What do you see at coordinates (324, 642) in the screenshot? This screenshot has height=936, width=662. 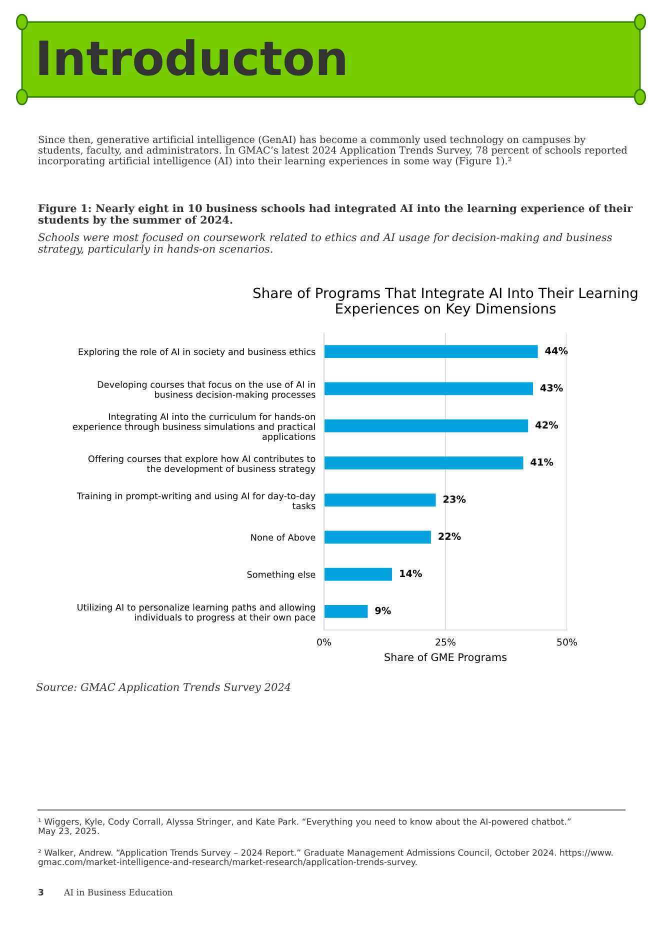 I see `x-tick-label: 0%` at bounding box center [324, 642].